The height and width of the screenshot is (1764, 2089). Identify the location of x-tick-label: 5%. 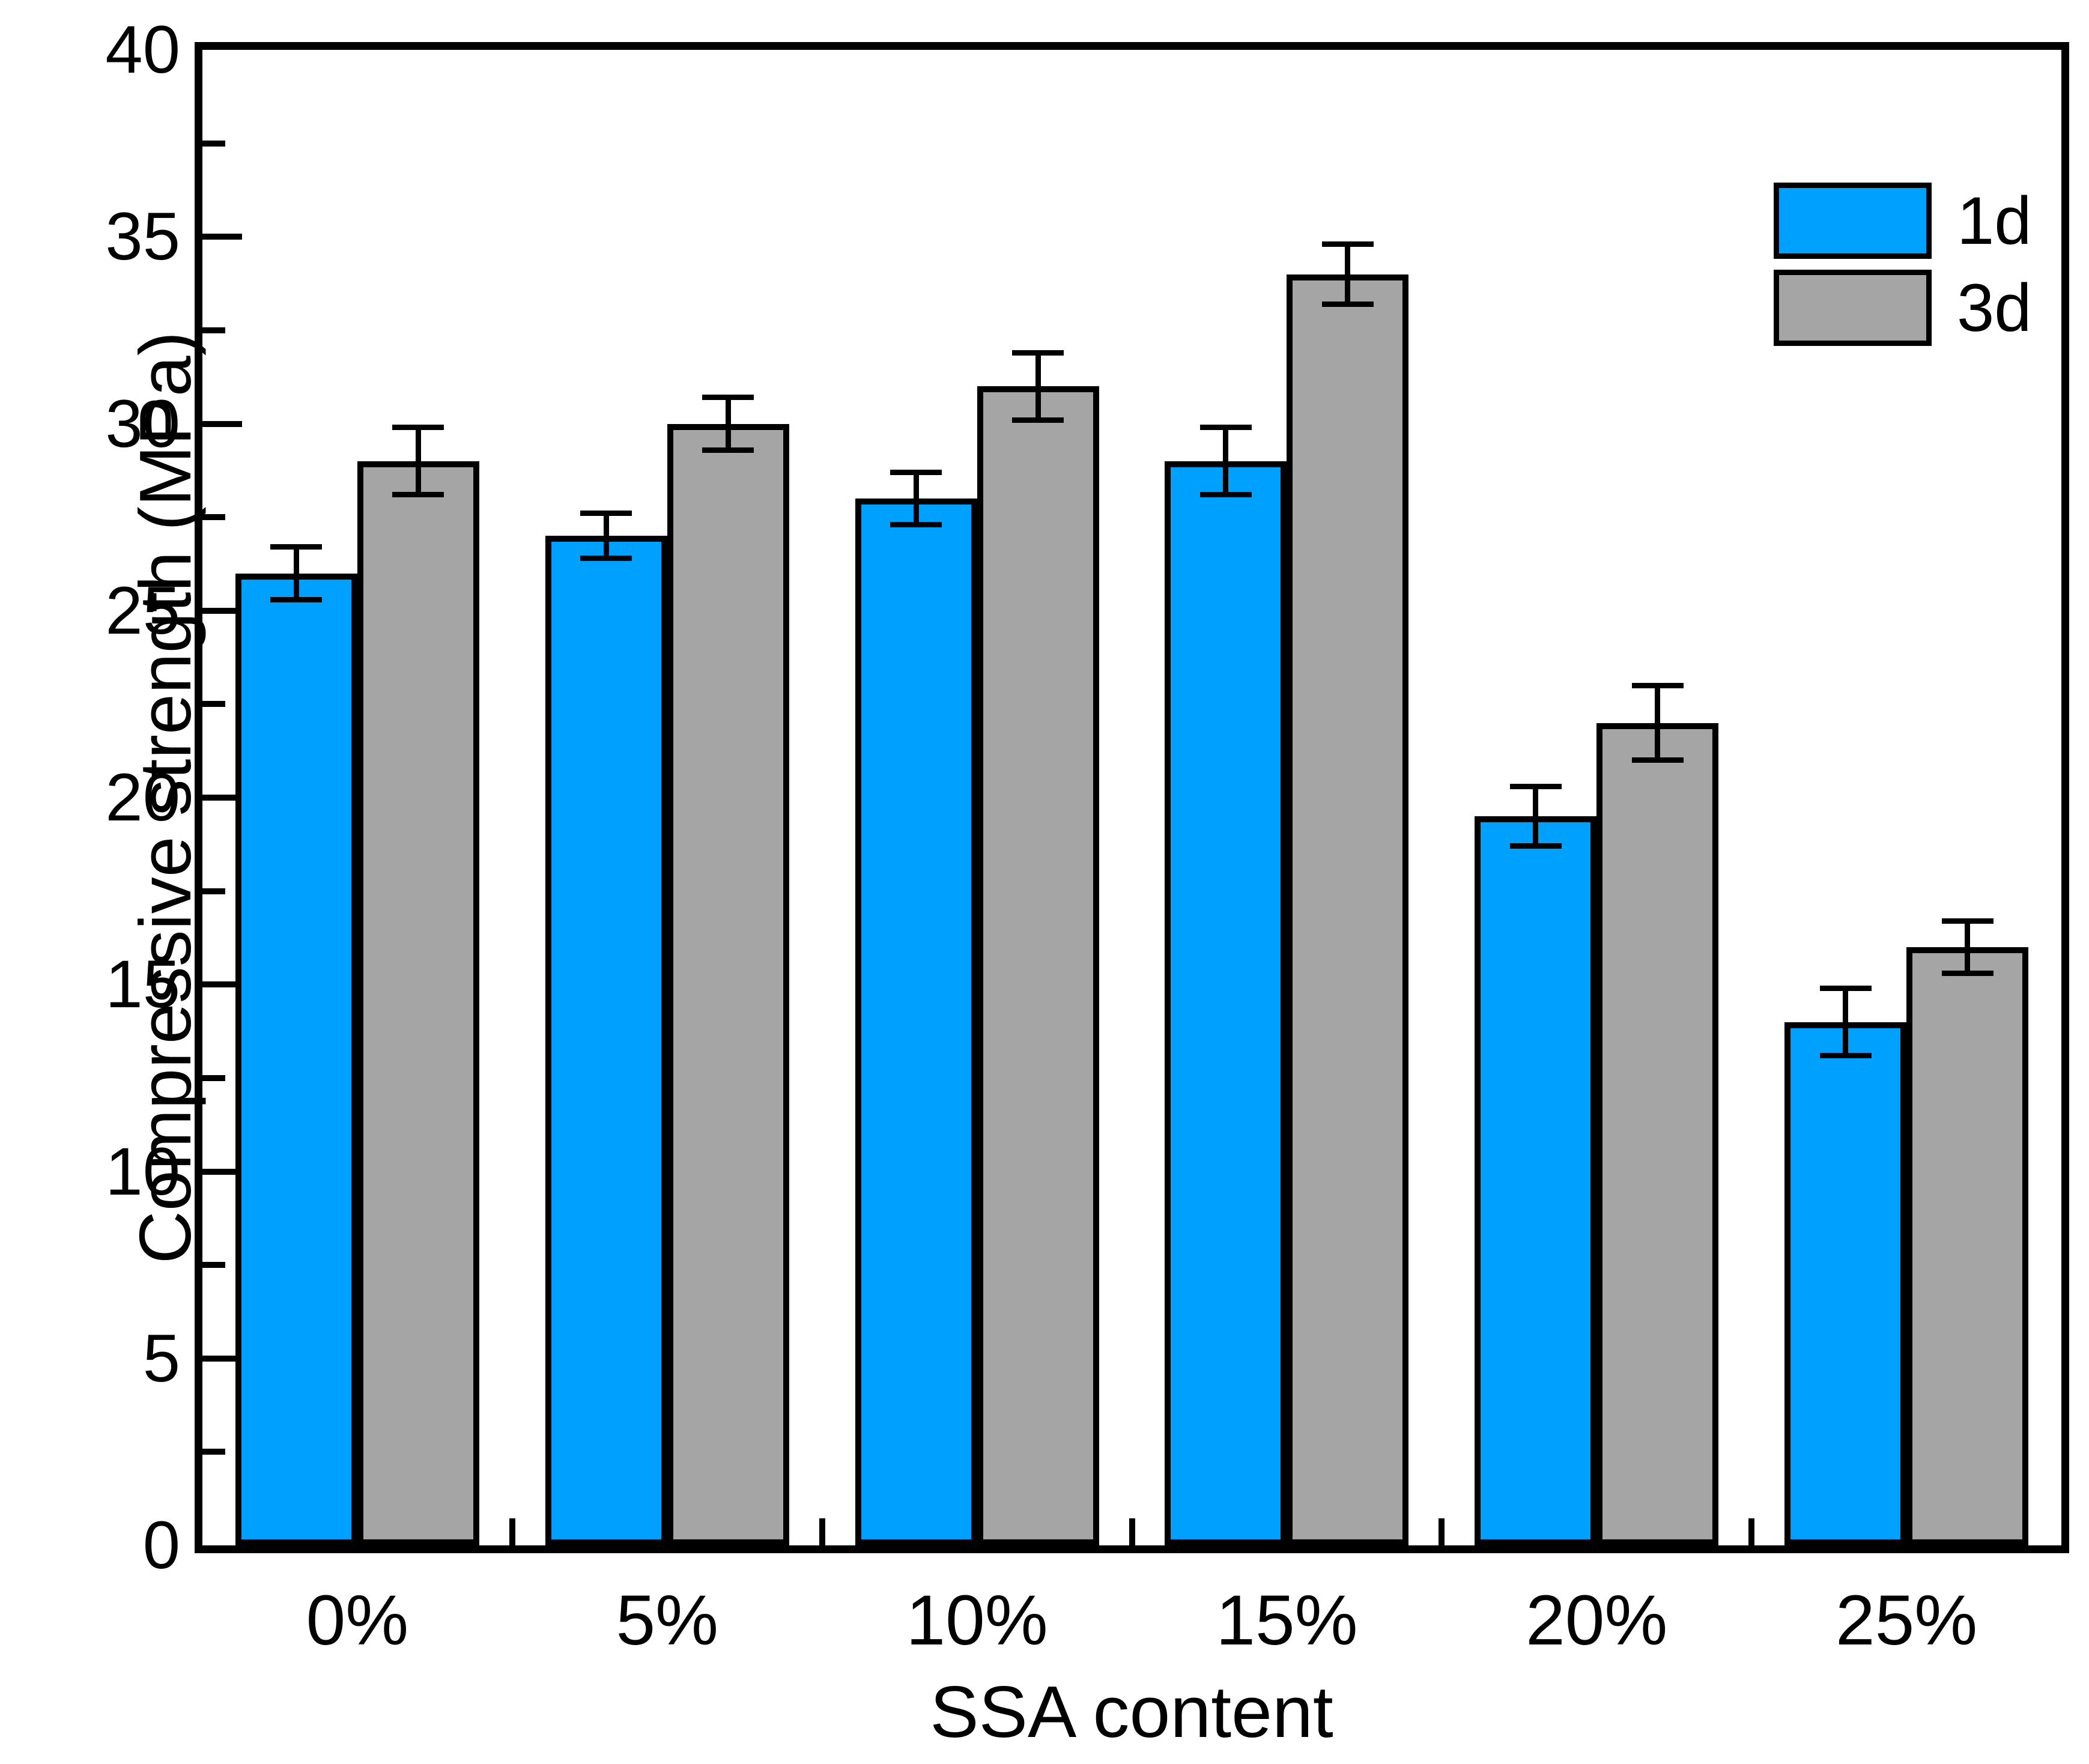
(667, 1620).